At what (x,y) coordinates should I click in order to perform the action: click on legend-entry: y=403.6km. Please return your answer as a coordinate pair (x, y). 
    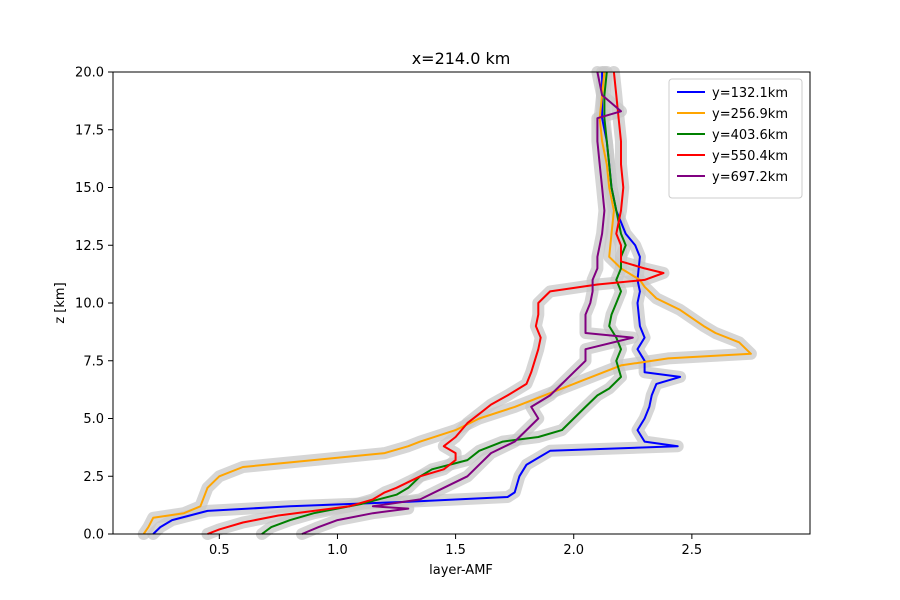
    Looking at the image, I should click on (750, 135).